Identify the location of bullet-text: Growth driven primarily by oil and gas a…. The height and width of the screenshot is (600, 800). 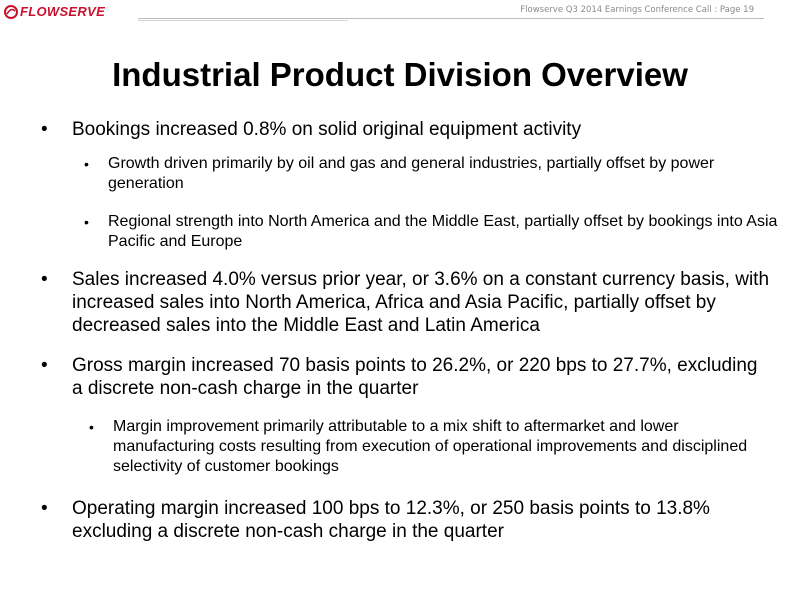
(411, 173).